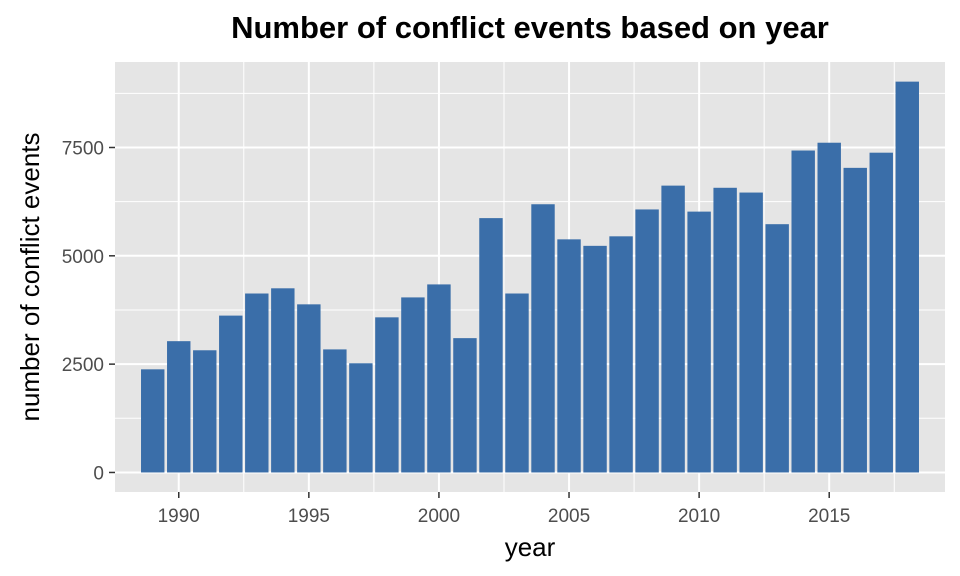  What do you see at coordinates (699, 516) in the screenshot?
I see `x-tick-label: 2010` at bounding box center [699, 516].